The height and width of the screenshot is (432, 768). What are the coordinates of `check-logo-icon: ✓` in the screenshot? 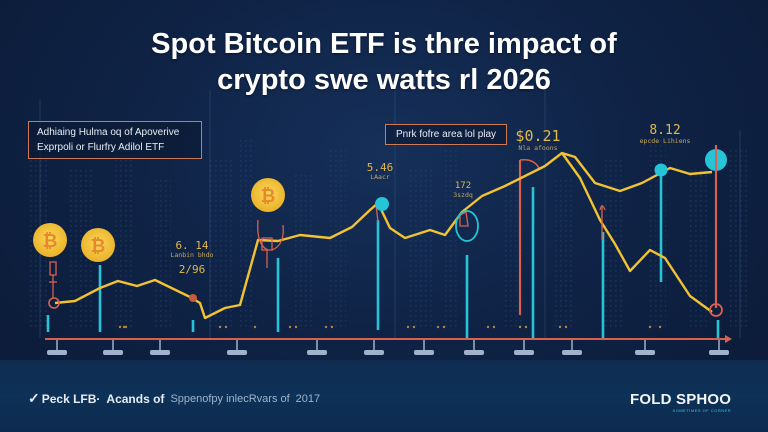 It's located at (34, 398).